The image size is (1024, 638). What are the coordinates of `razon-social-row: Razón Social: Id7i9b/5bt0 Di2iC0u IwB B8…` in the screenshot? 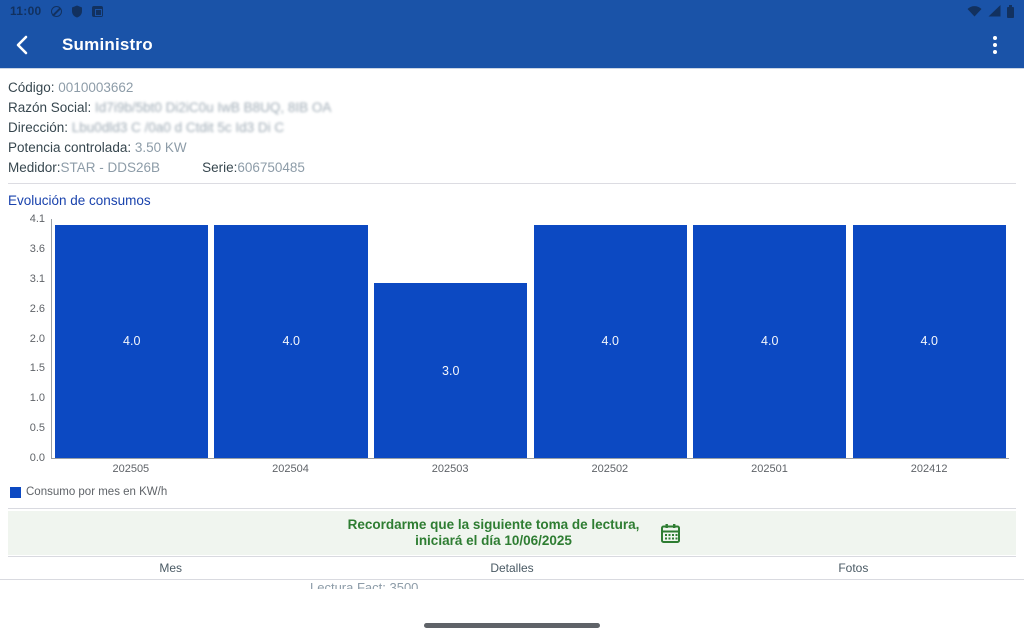 It's located at (512, 110).